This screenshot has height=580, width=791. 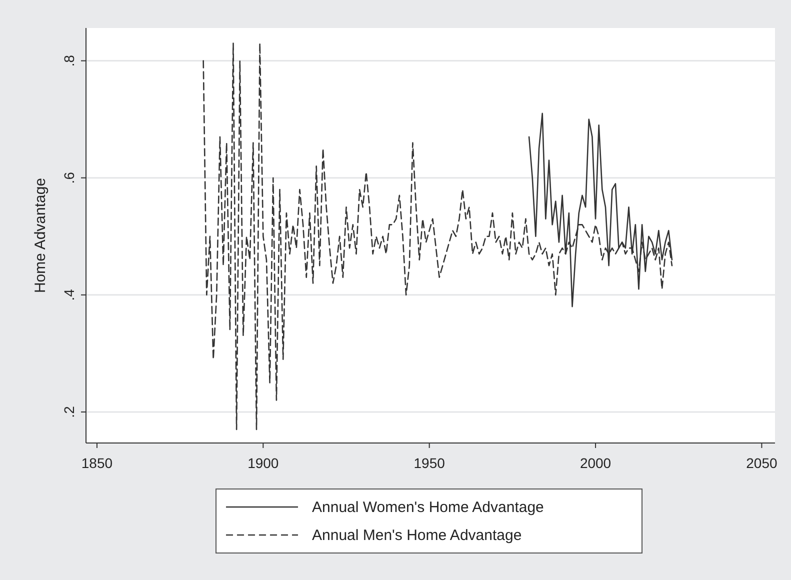 I want to click on legend-label: Annual Men's Home Advantage, so click(x=417, y=535).